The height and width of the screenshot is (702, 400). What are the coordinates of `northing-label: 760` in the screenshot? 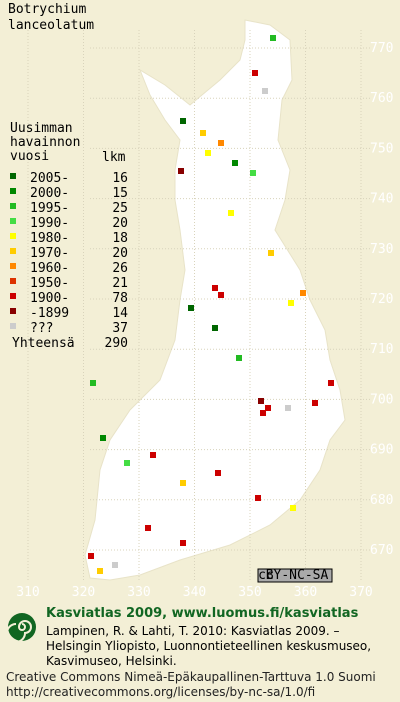 It's located at (381, 98).